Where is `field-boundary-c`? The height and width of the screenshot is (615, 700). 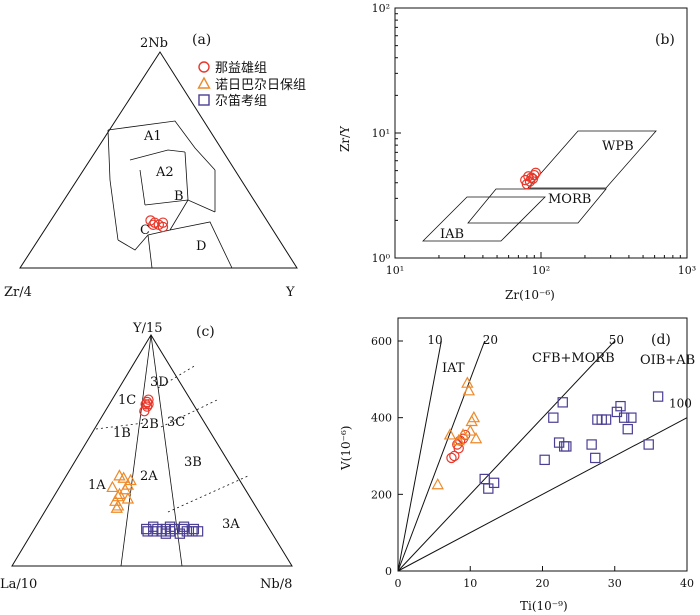 field-boundary-c is located at coordinates (136, 450).